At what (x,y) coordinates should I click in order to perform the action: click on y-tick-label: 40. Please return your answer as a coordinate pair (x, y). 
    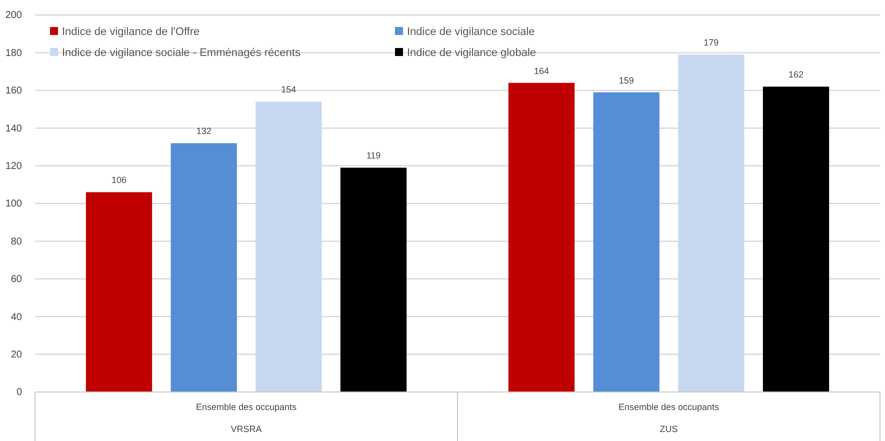
    Looking at the image, I should click on (16, 317).